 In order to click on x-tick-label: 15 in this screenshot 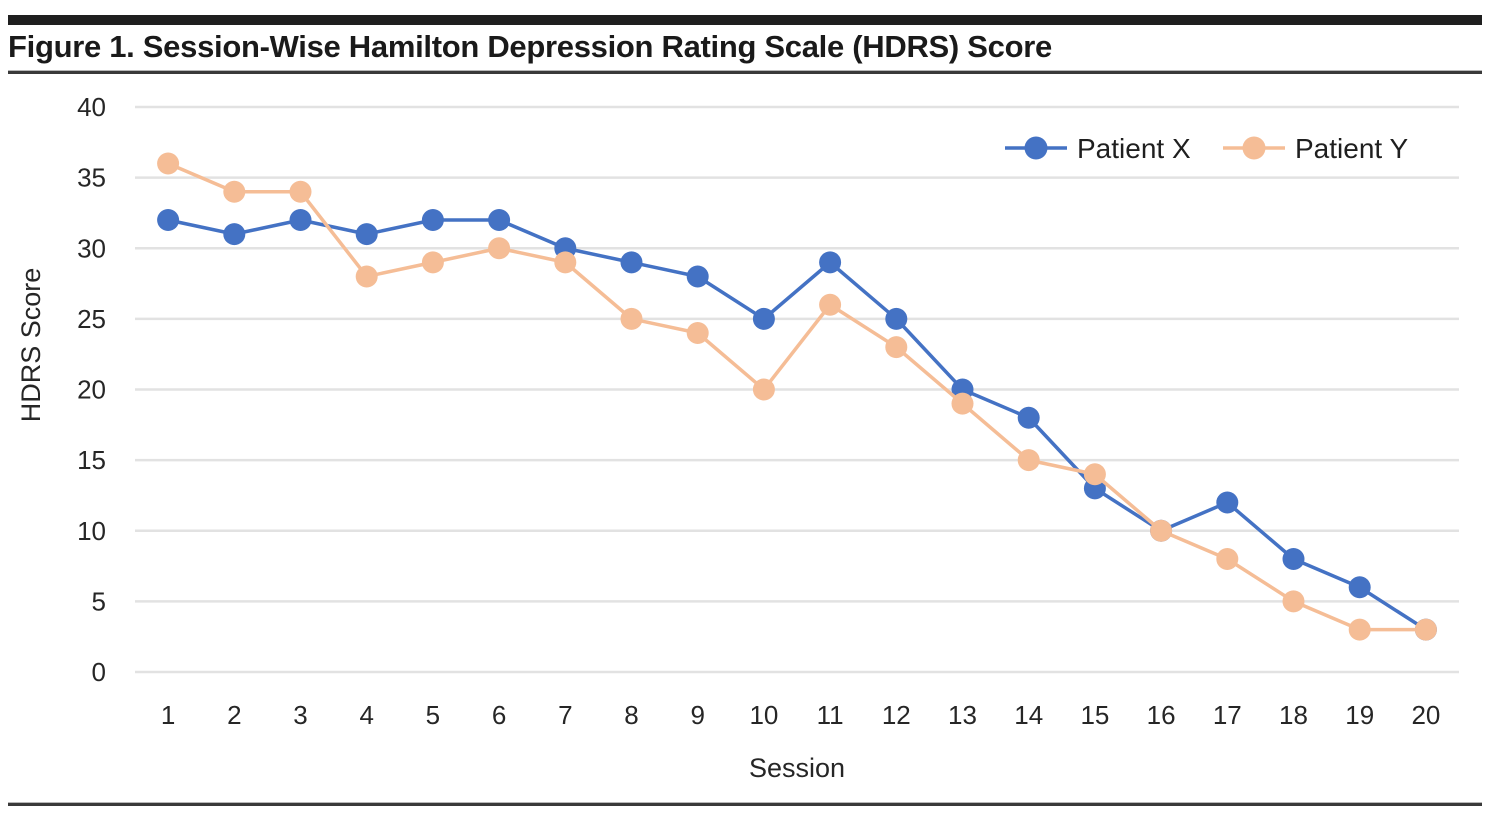, I will do `click(1094, 715)`.